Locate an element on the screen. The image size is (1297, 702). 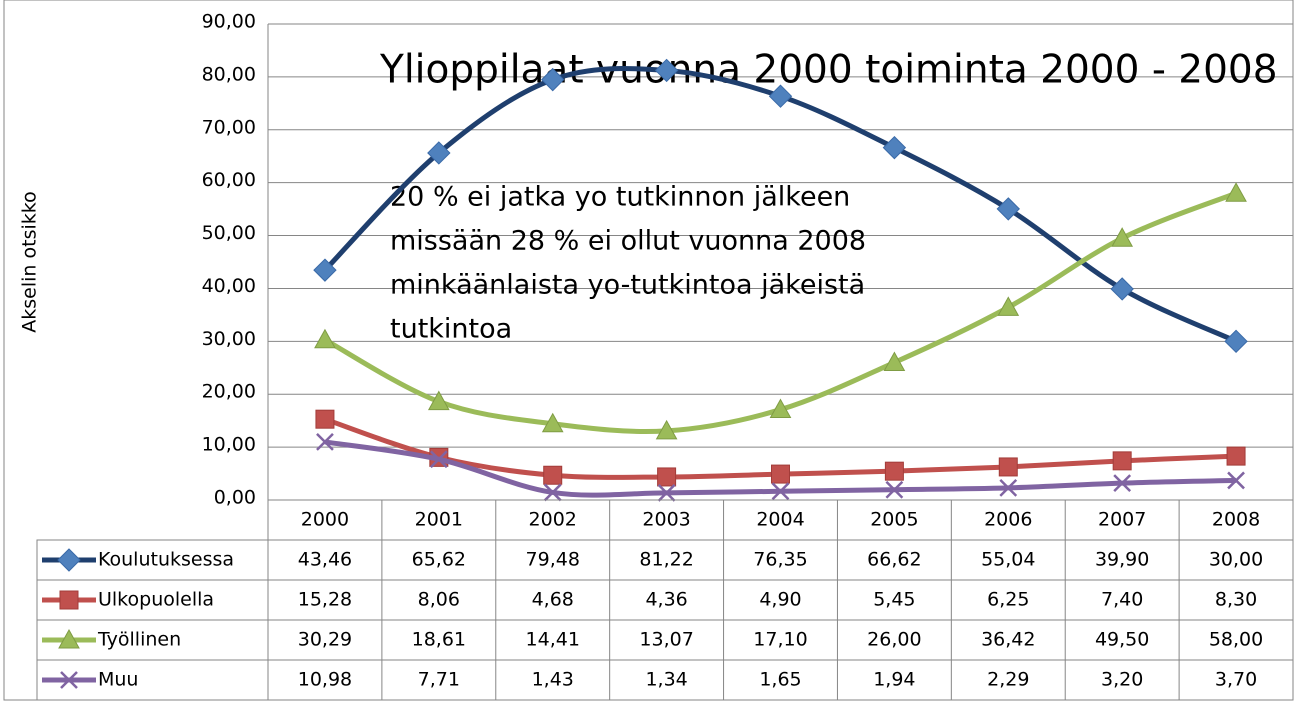
x-tick-label: 2003 is located at coordinates (666, 520).